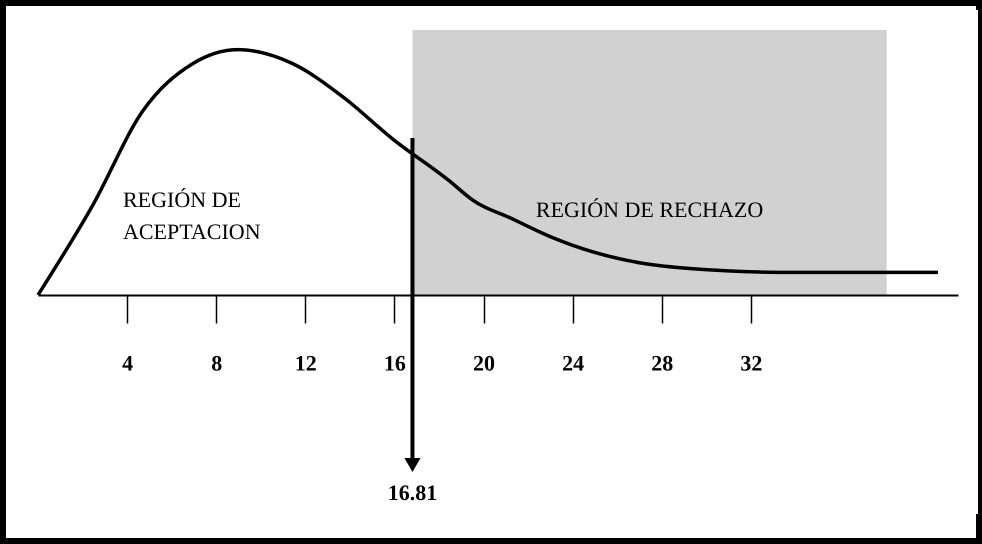  Describe the element at coordinates (573, 363) in the screenshot. I see `x-tick-label: 24` at that location.